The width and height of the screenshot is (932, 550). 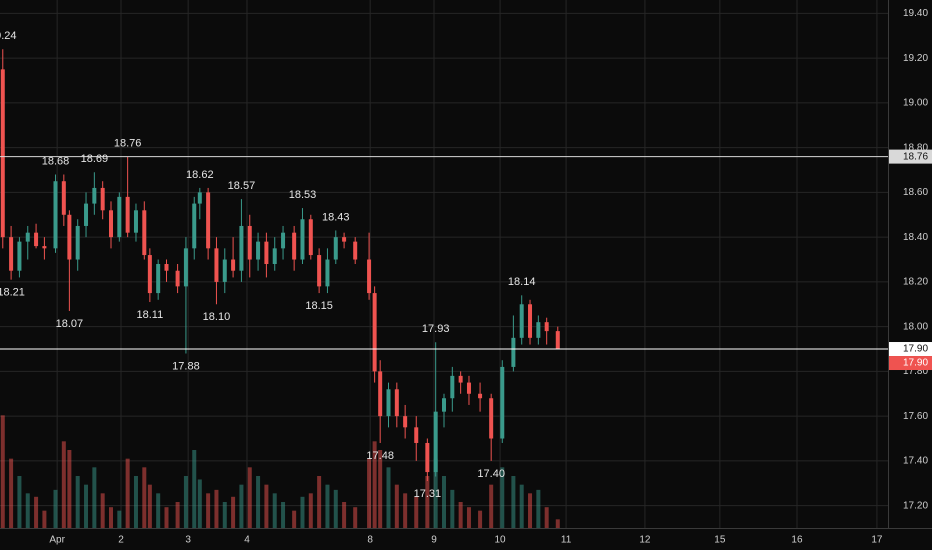 What do you see at coordinates (57, 540) in the screenshot?
I see `x-tick-label: Apr` at bounding box center [57, 540].